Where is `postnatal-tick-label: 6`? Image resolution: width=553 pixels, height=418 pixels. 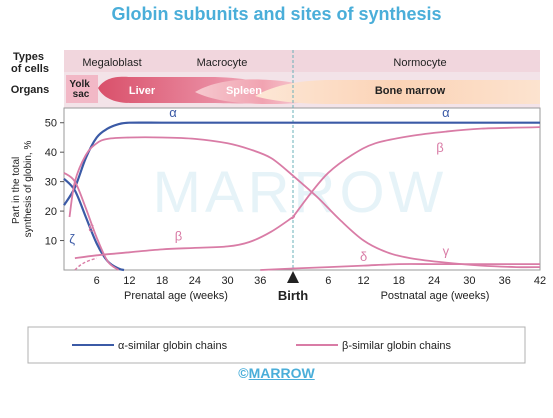
postnatal-tick-label: 6 is located at coordinates (328, 281).